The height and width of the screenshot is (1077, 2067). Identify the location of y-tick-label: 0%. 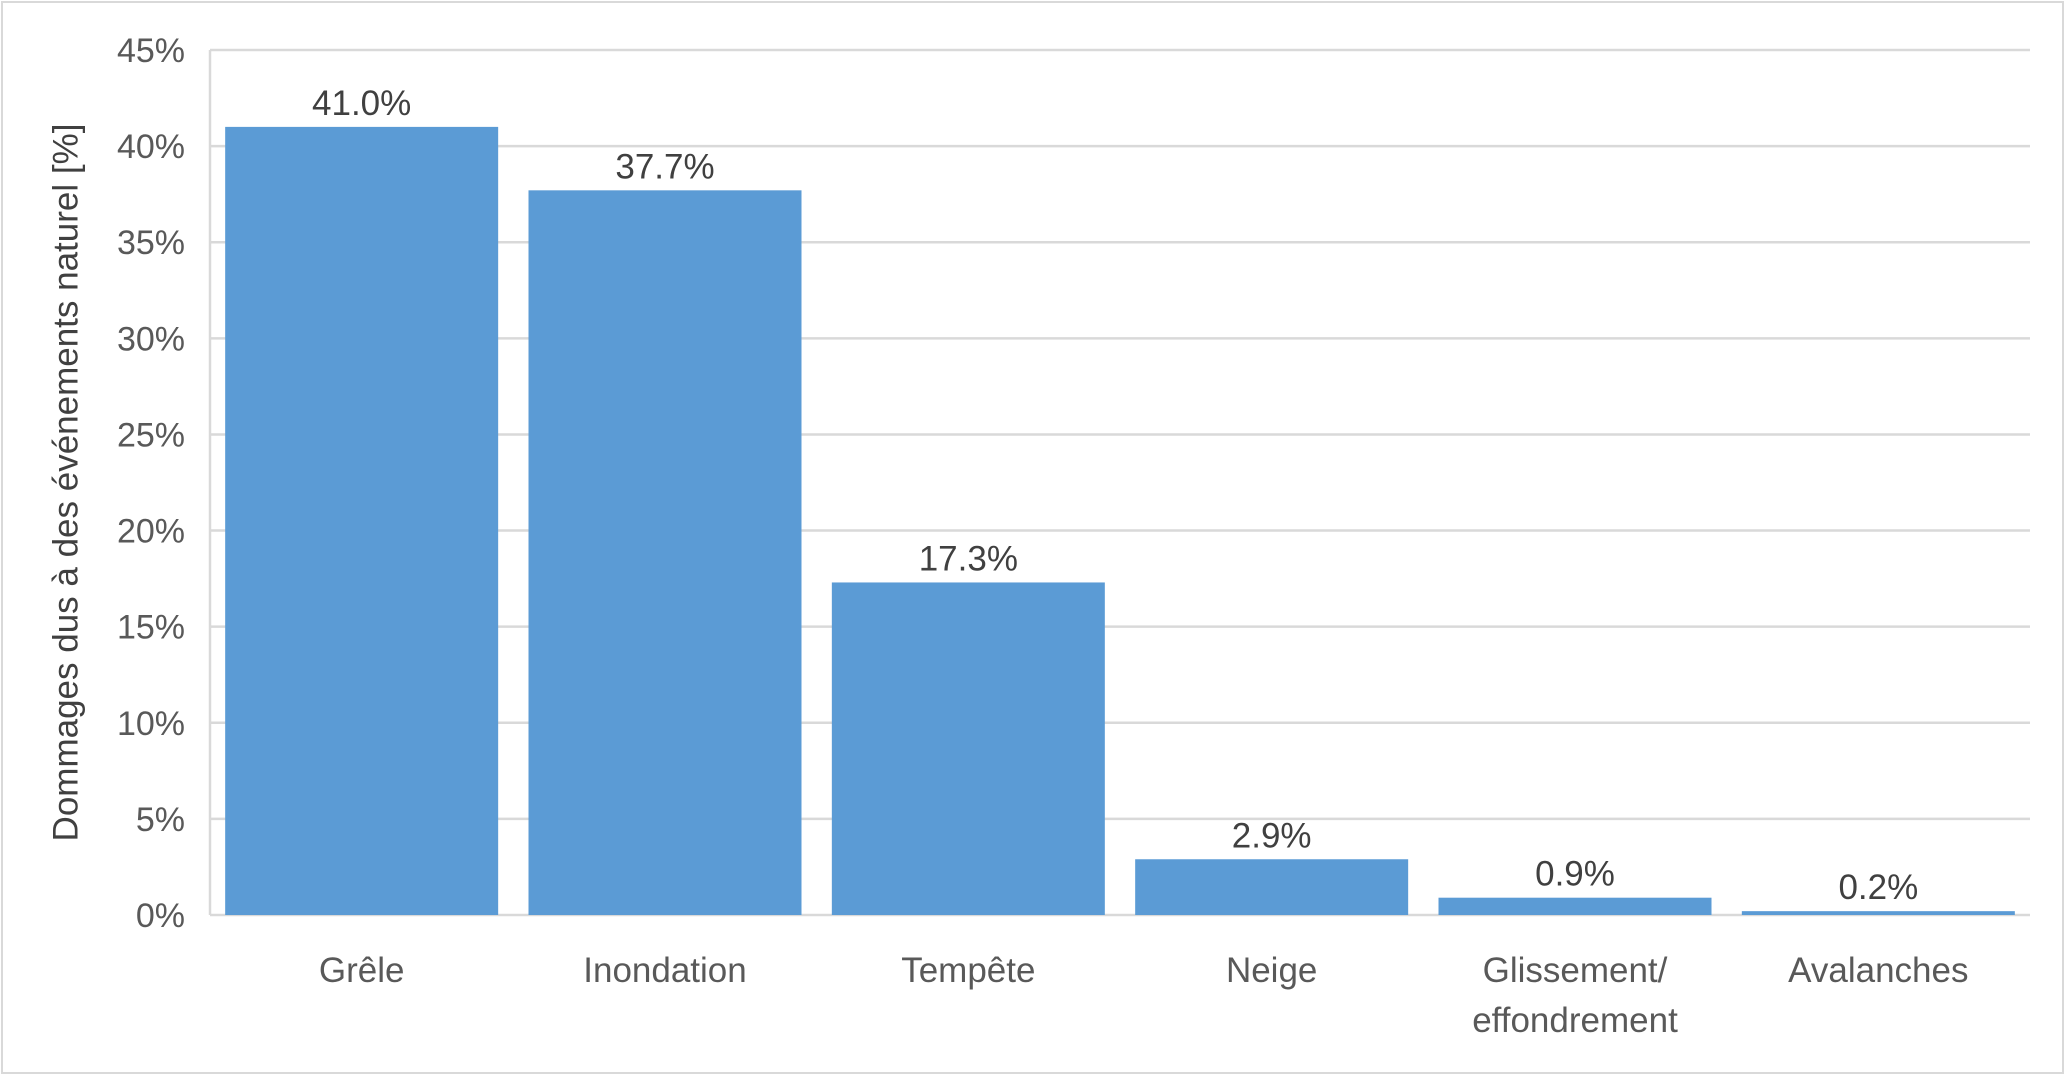
(160, 916).